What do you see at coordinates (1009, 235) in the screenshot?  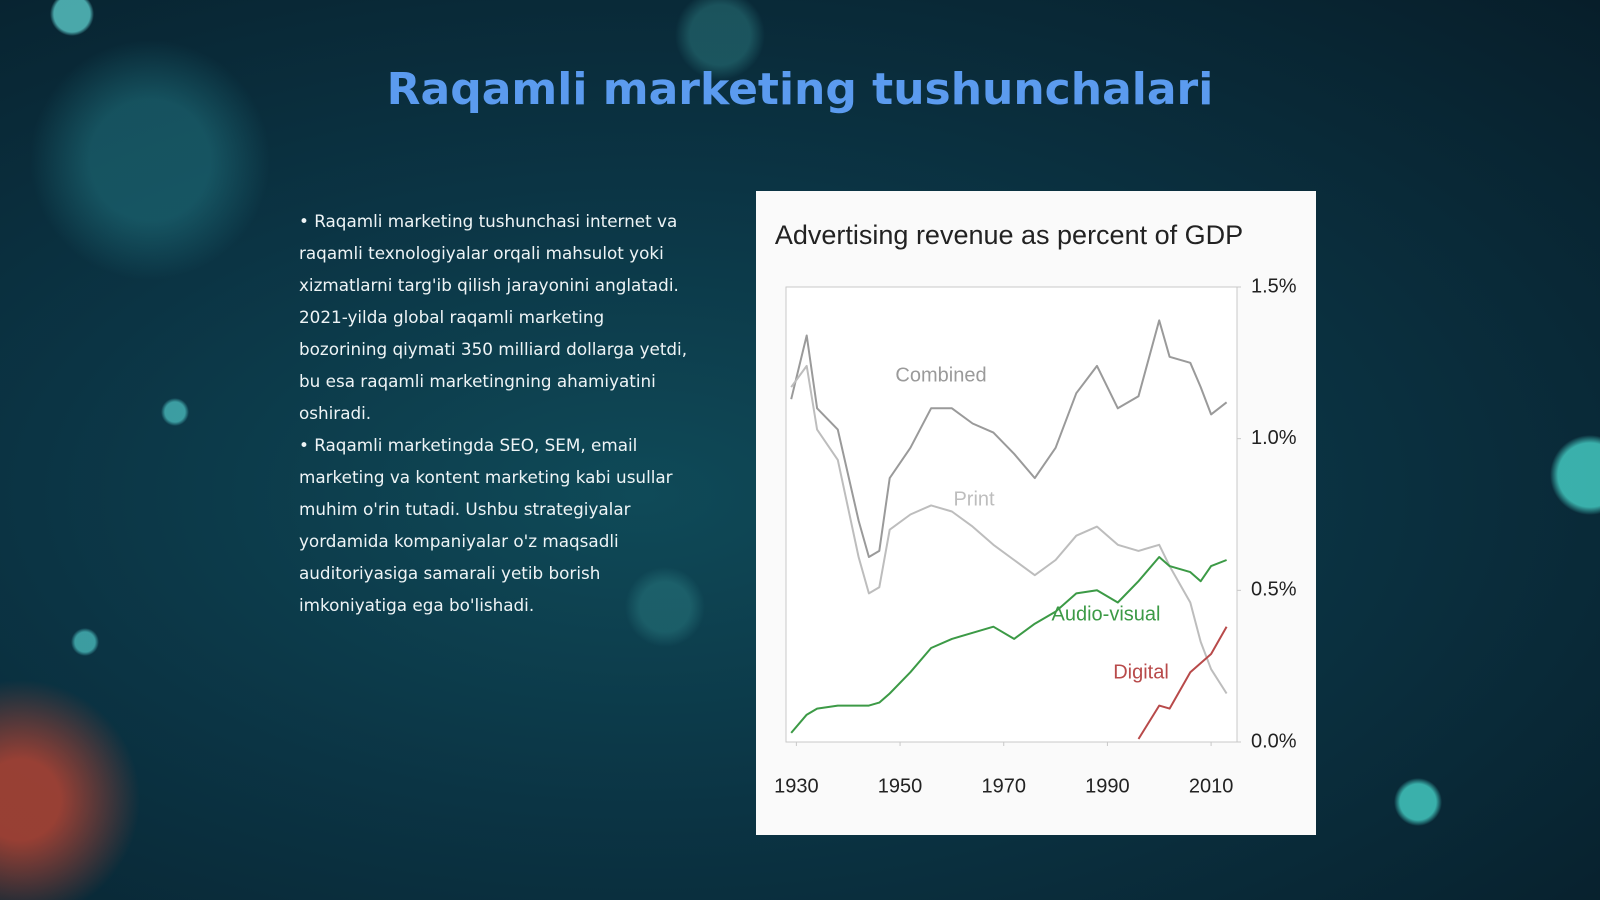 I see `chart-title: Advertising revenue as percent of GDP` at bounding box center [1009, 235].